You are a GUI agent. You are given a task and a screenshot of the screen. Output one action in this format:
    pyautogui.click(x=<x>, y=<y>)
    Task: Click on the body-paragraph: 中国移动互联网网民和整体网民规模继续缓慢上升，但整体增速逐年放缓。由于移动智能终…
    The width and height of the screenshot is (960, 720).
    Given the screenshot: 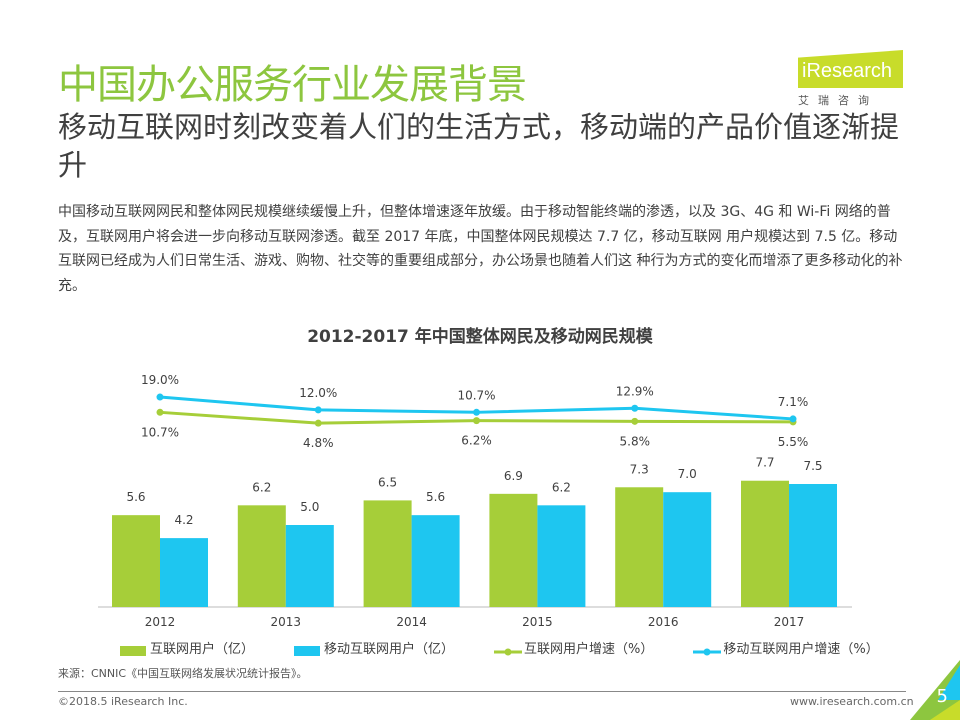 What is the action you would take?
    pyautogui.click(x=480, y=249)
    